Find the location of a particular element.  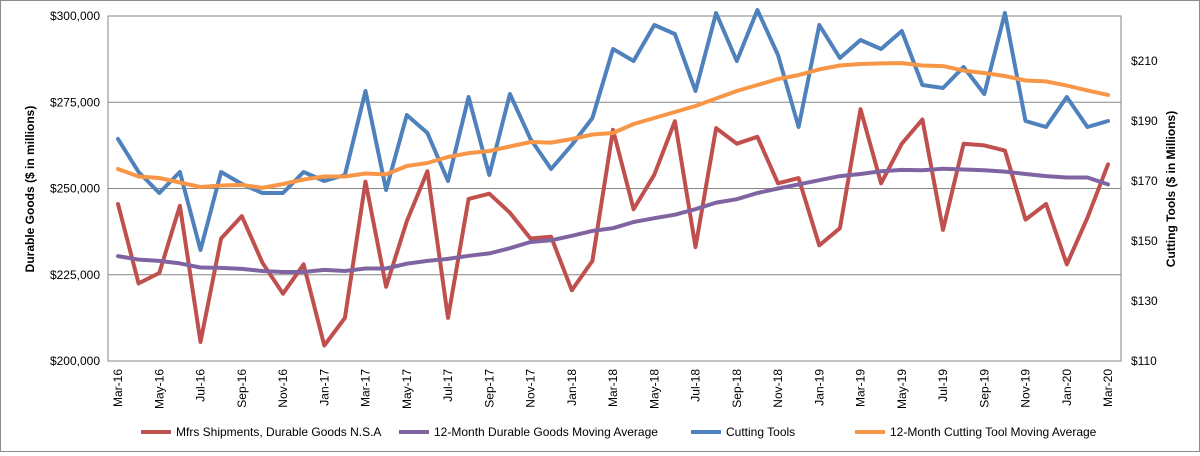

x-tick-label: Mar-17 is located at coordinates (366, 388).